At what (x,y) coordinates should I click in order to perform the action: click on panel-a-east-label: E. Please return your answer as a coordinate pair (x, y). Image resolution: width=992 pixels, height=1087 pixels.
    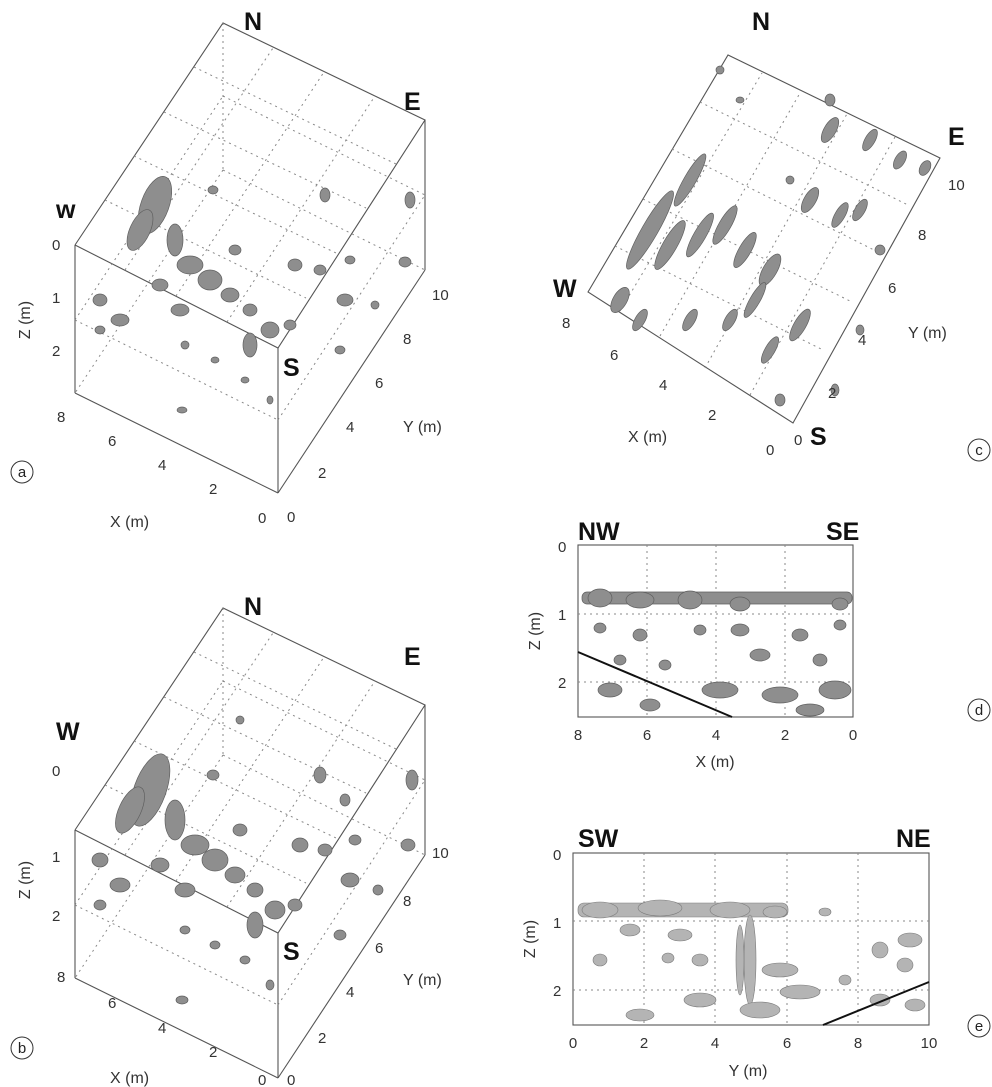
    Looking at the image, I should click on (412, 102).